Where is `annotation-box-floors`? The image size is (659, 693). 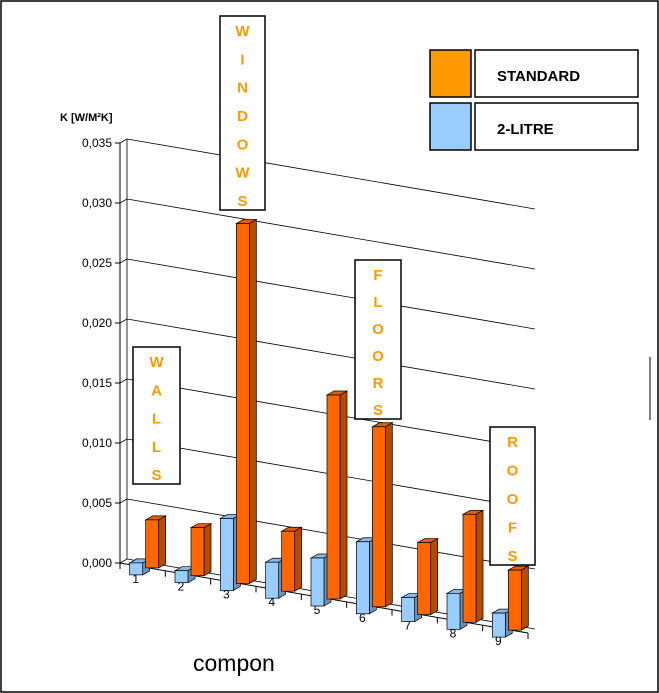 annotation-box-floors is located at coordinates (378, 339).